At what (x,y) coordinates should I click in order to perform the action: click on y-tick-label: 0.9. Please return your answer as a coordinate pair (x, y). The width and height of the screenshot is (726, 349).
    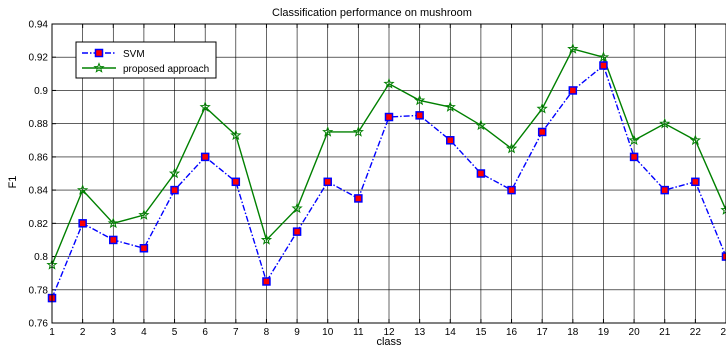
    Looking at the image, I should click on (41, 91).